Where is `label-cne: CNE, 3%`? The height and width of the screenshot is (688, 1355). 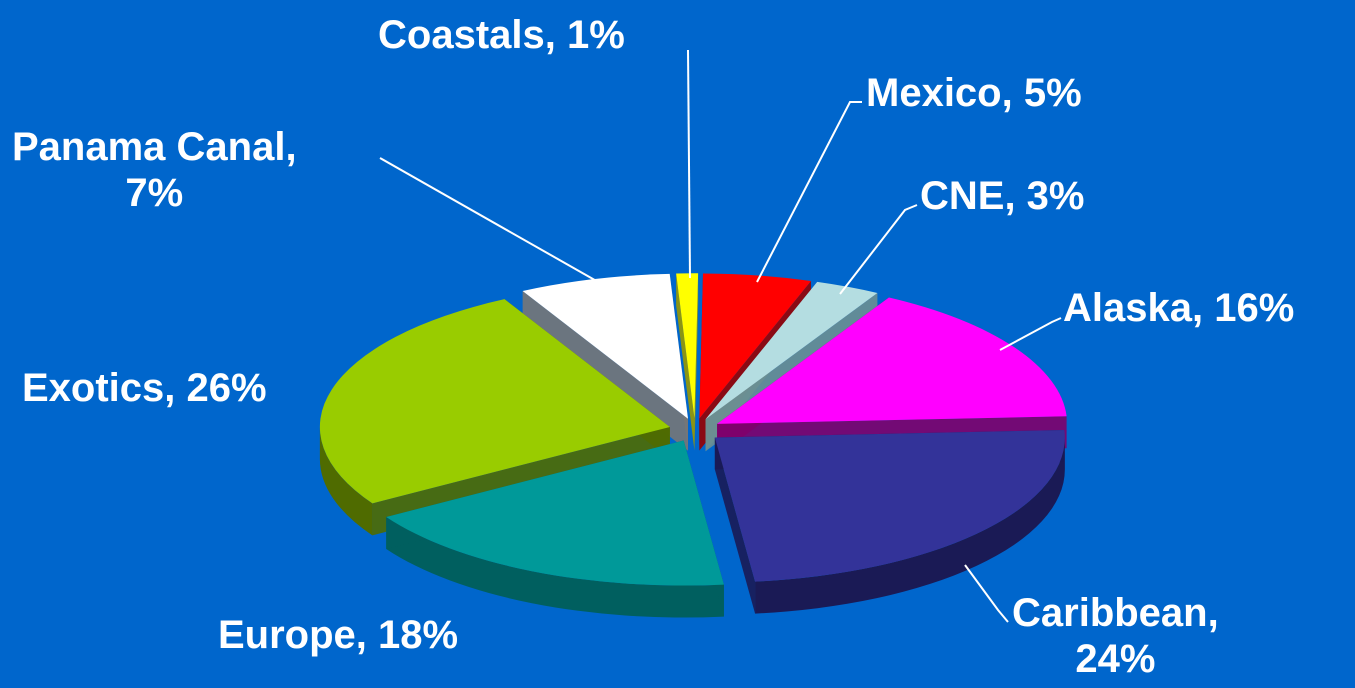
label-cne: CNE, 3% is located at coordinates (1002, 196).